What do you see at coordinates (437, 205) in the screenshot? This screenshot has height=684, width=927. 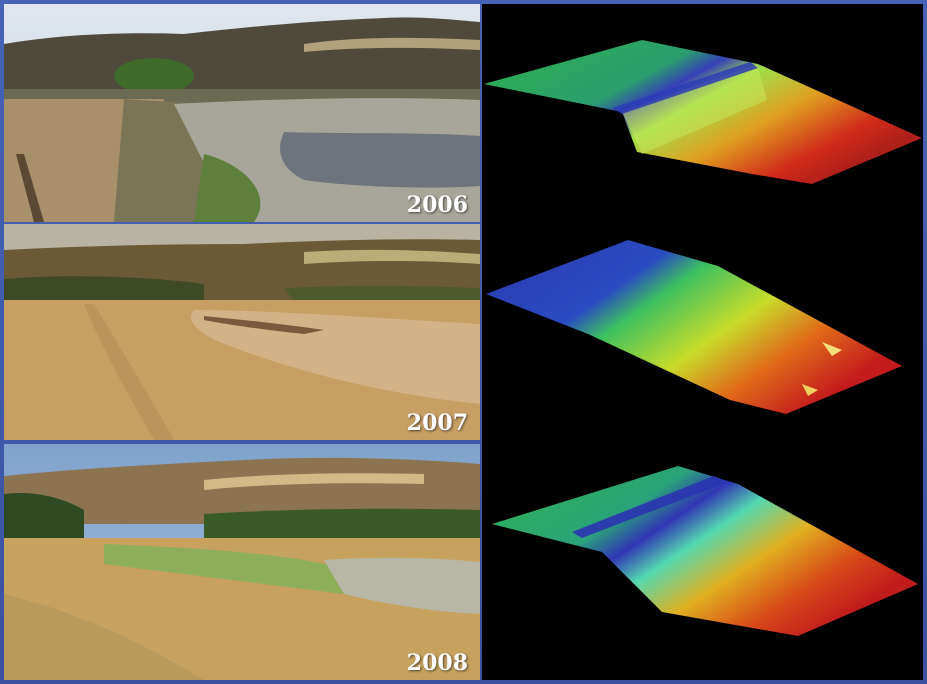 I see `year-label-2006: 2006` at bounding box center [437, 205].